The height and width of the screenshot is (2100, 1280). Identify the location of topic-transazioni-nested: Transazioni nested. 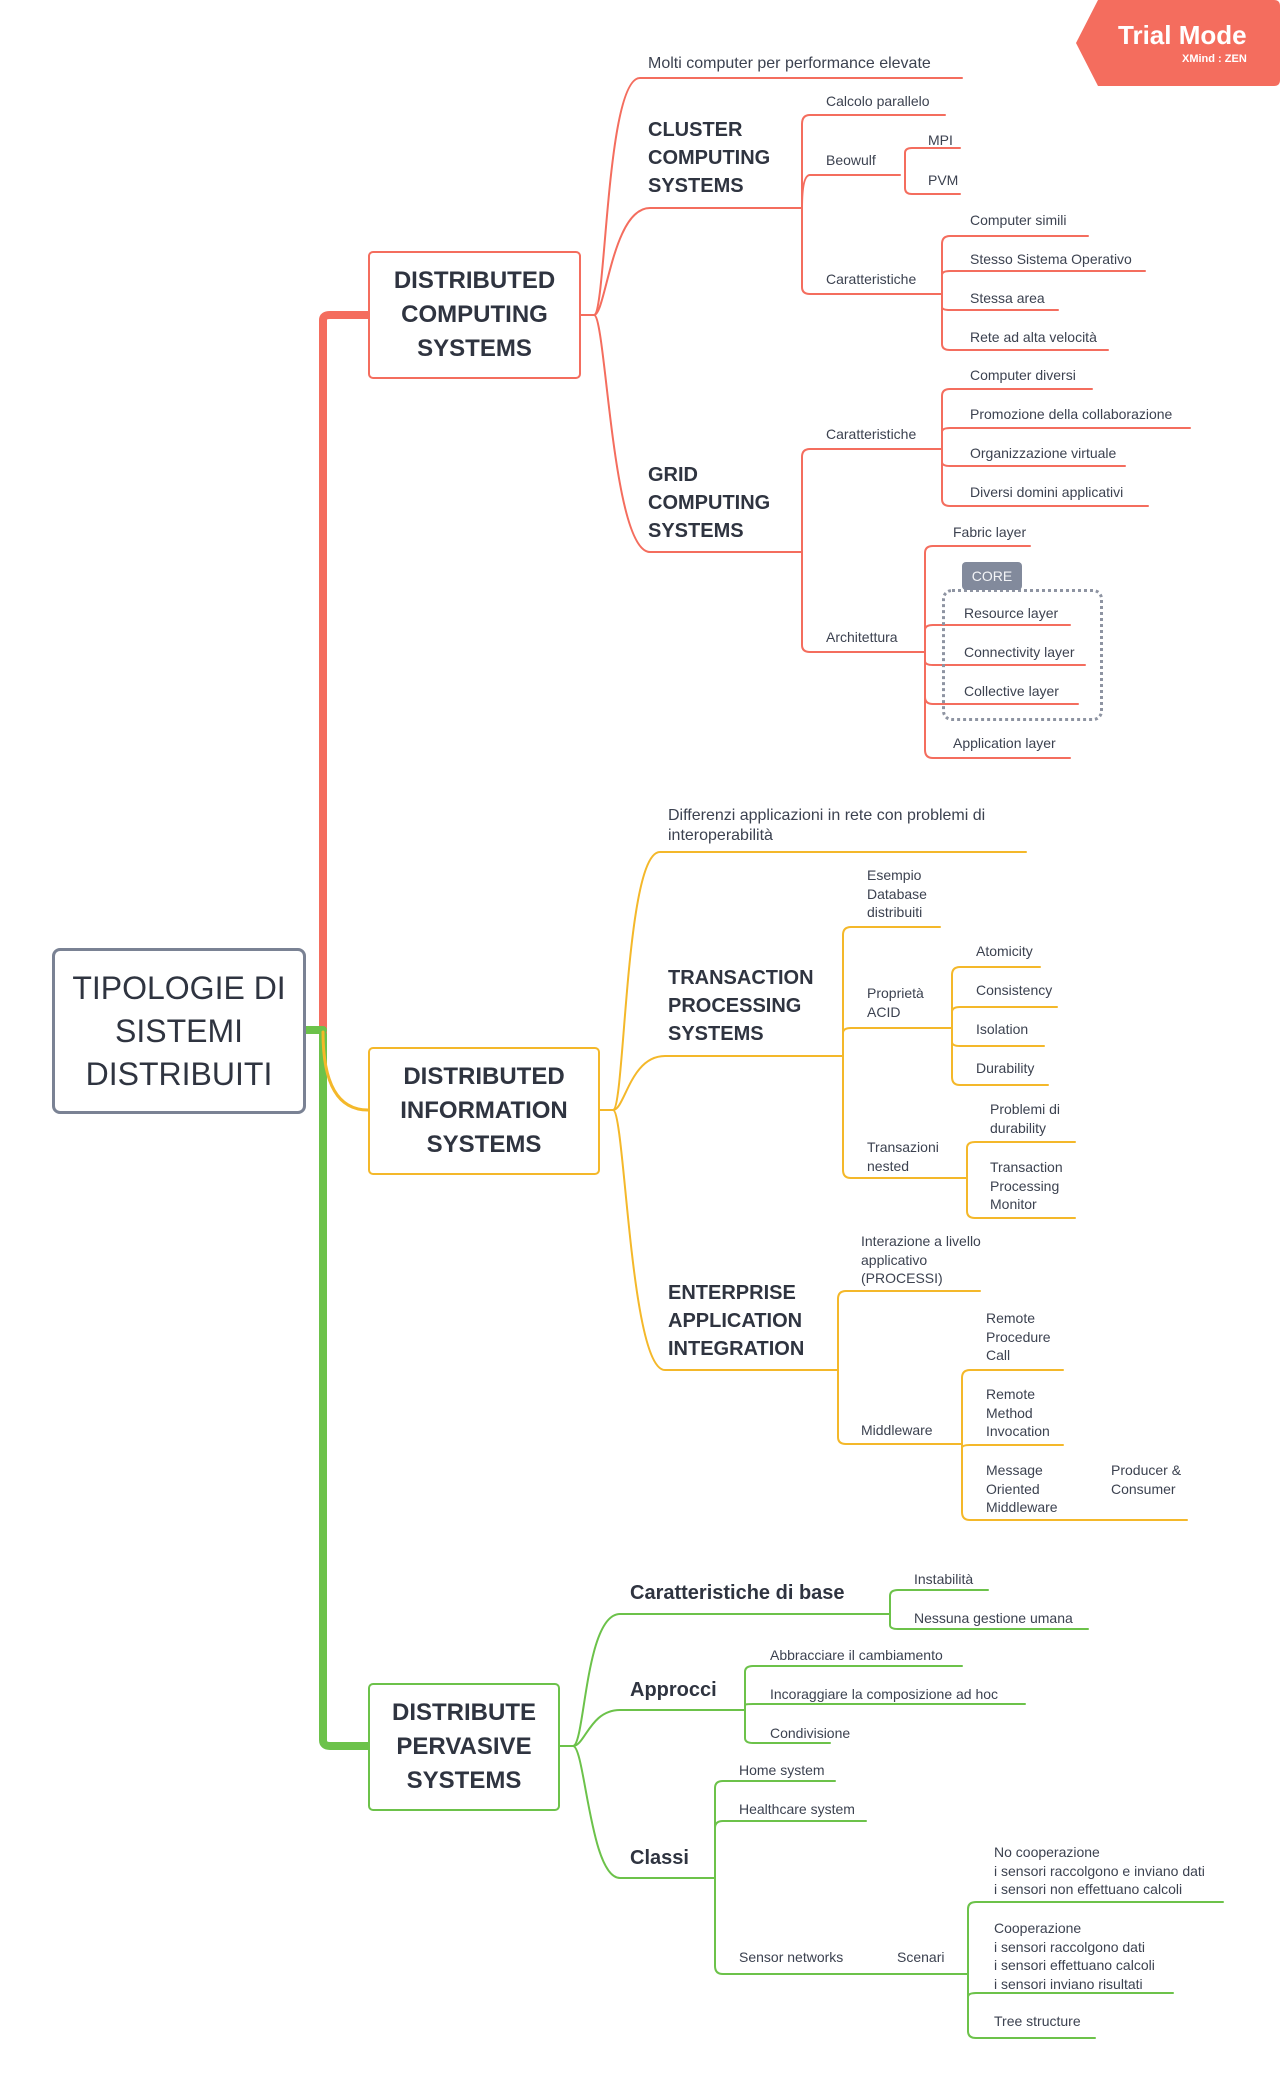
(903, 1156).